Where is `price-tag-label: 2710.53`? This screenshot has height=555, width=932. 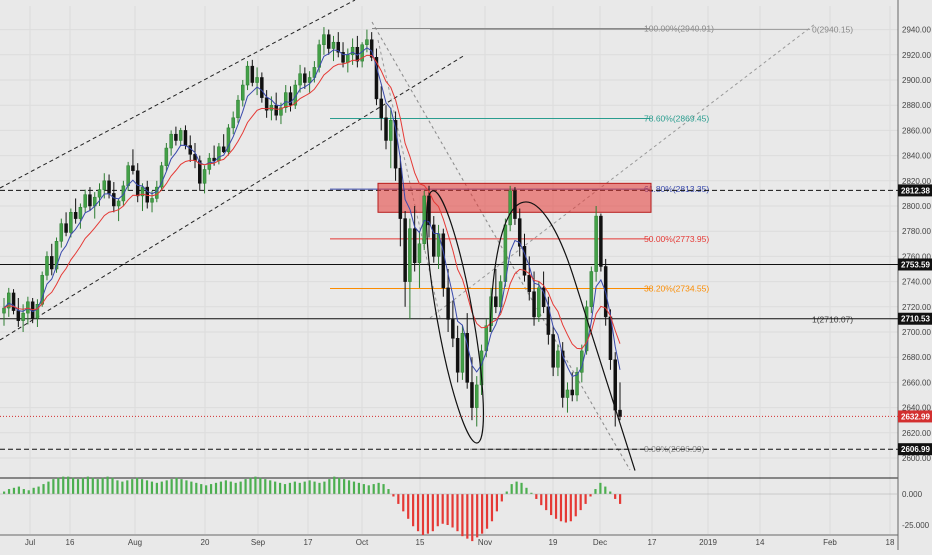
price-tag-label: 2710.53 is located at coordinates (915, 319).